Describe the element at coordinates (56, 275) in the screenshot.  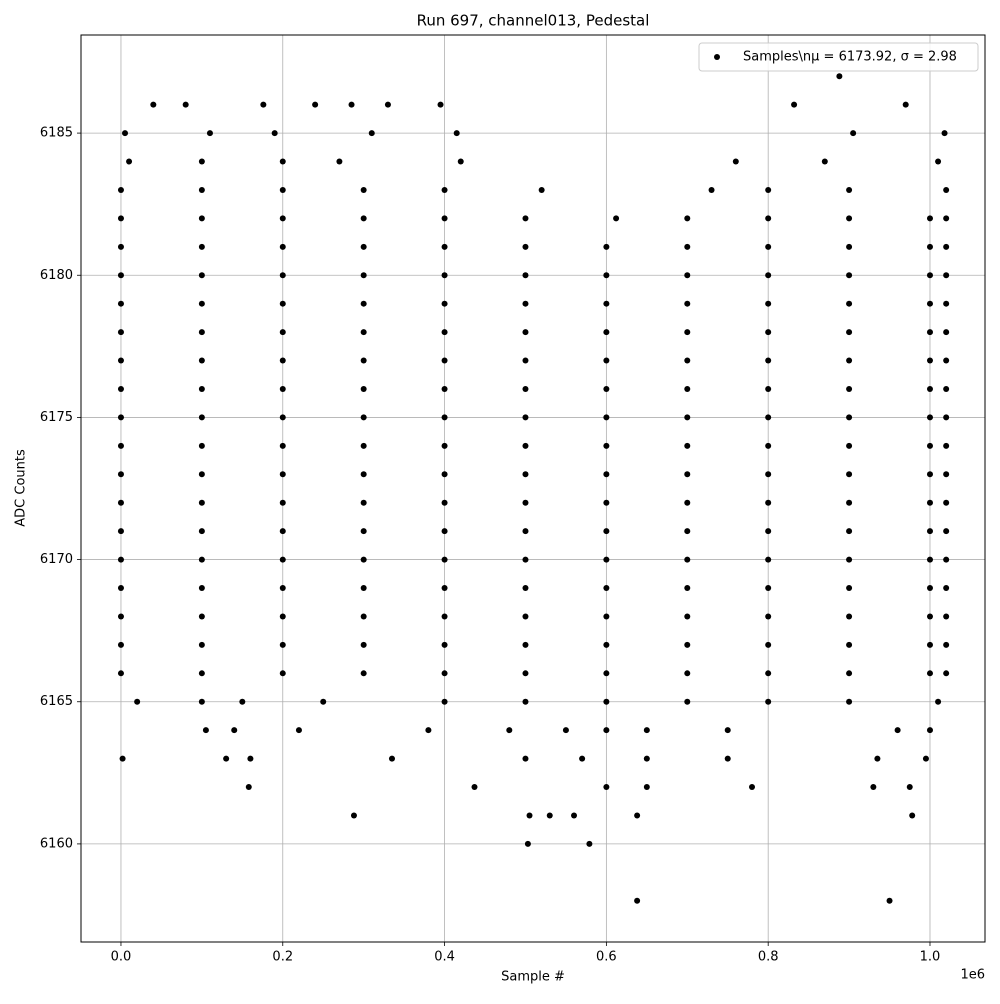
I see `y-tick-label: 6180` at that location.